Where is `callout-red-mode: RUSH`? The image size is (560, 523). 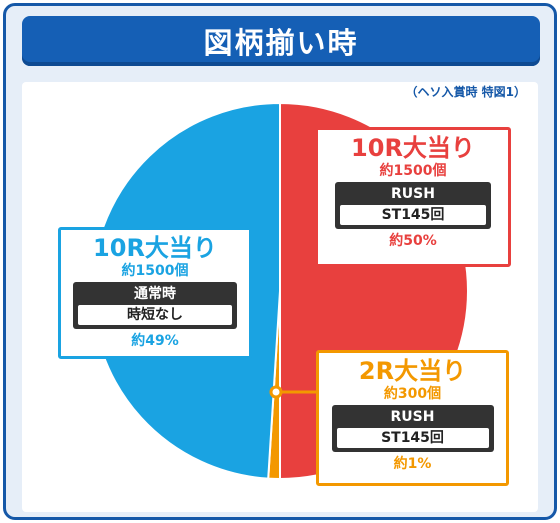
callout-red-mode: RUSH is located at coordinates (413, 194).